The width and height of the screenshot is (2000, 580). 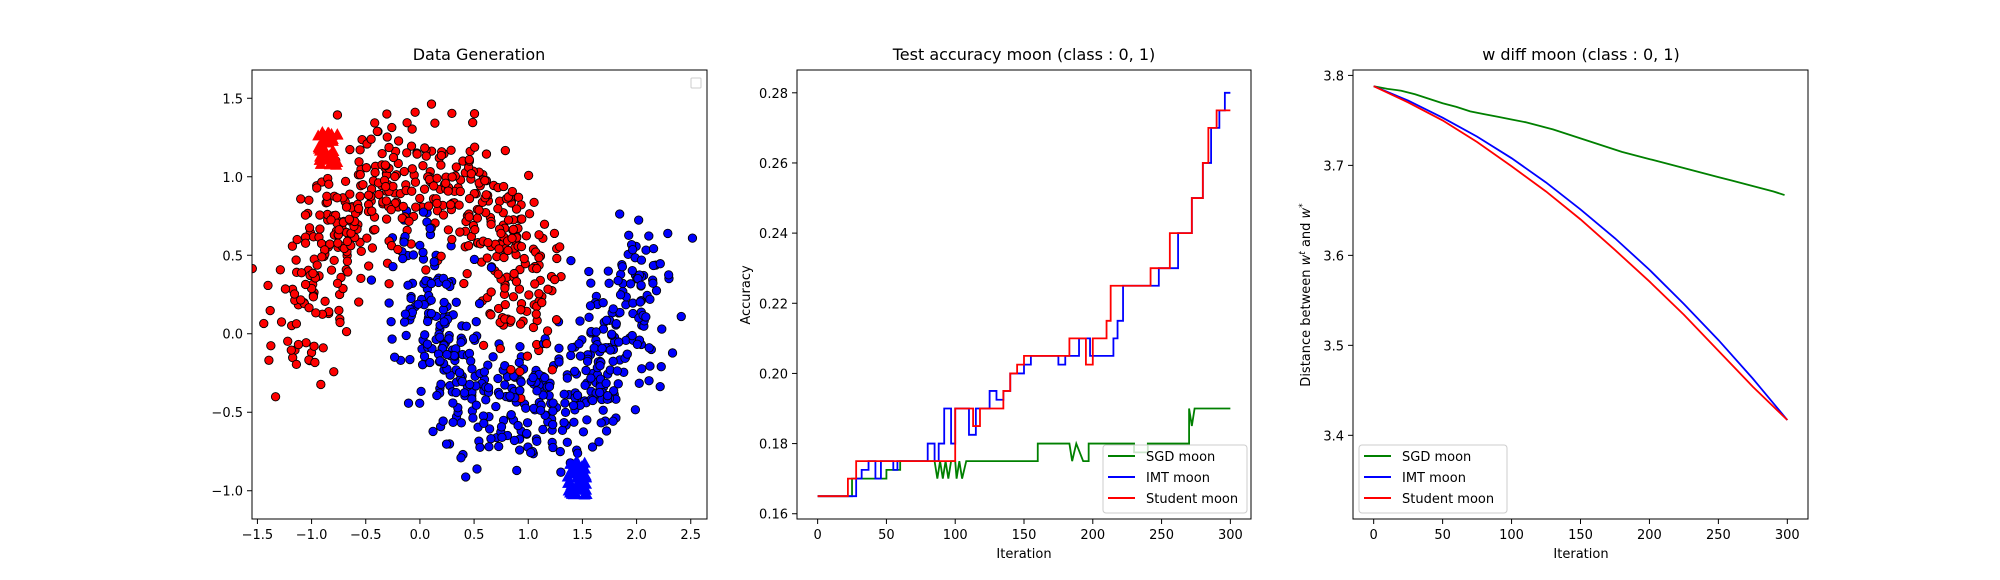 What do you see at coordinates (528, 535) in the screenshot?
I see `x-tick-label: 1.0` at bounding box center [528, 535].